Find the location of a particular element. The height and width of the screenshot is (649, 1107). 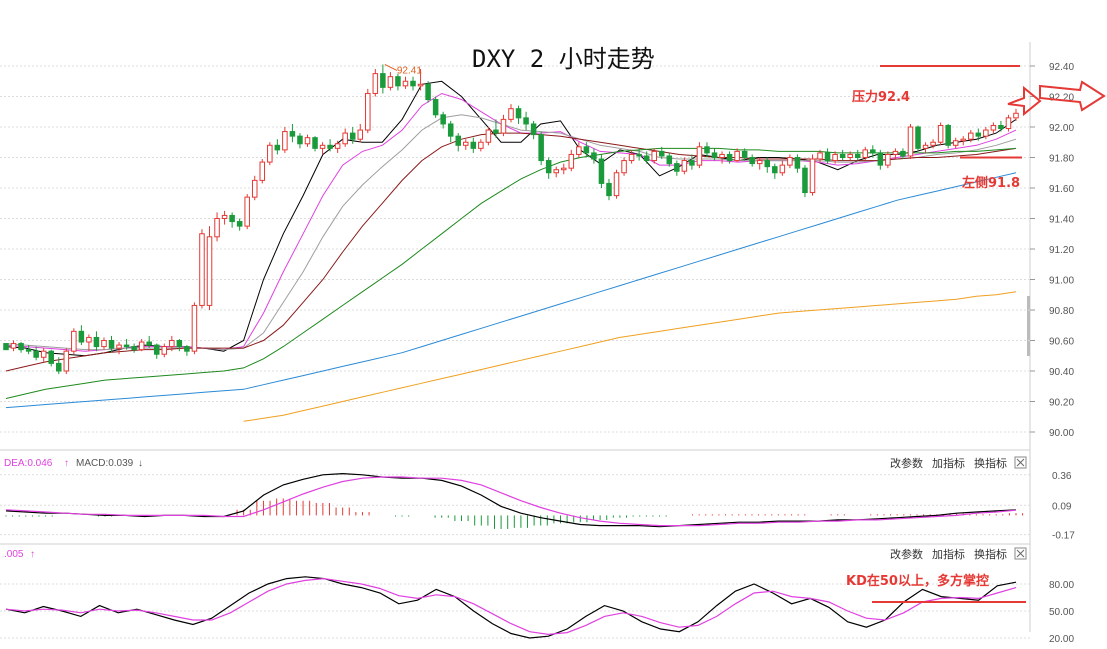

y-tick-label: 90.00 is located at coordinates (1061, 433).